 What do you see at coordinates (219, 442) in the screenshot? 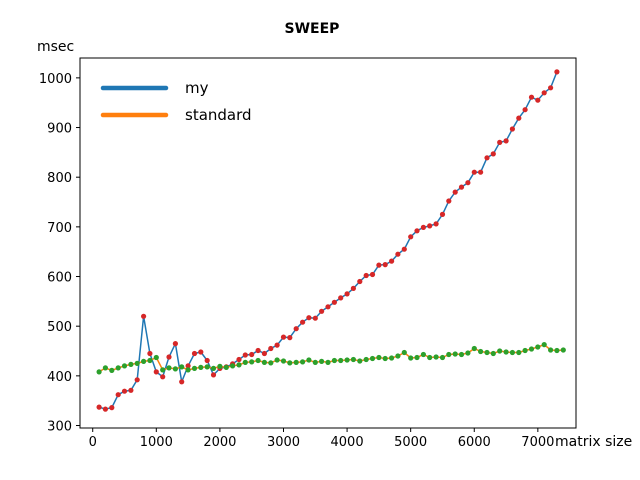
I see `x-tick-label: 2000` at bounding box center [219, 442].